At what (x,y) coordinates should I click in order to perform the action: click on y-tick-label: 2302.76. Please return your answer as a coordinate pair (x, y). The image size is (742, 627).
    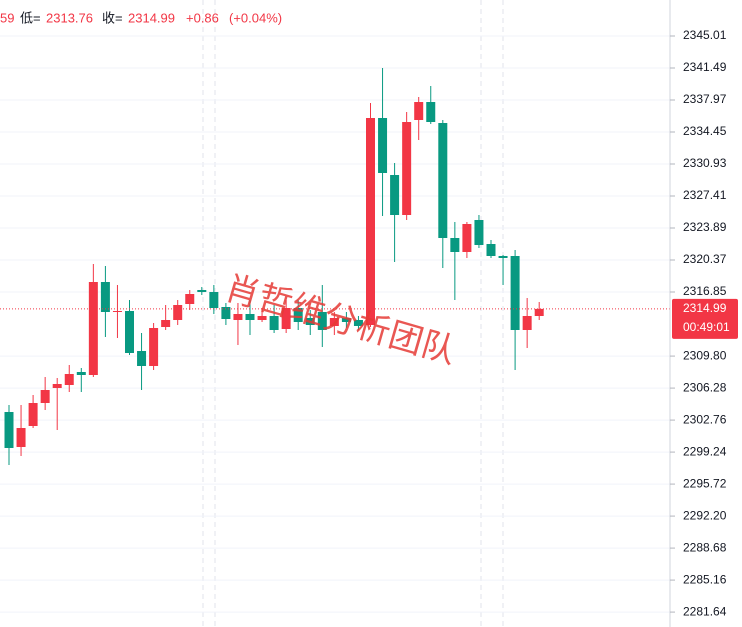
    Looking at the image, I should click on (705, 419).